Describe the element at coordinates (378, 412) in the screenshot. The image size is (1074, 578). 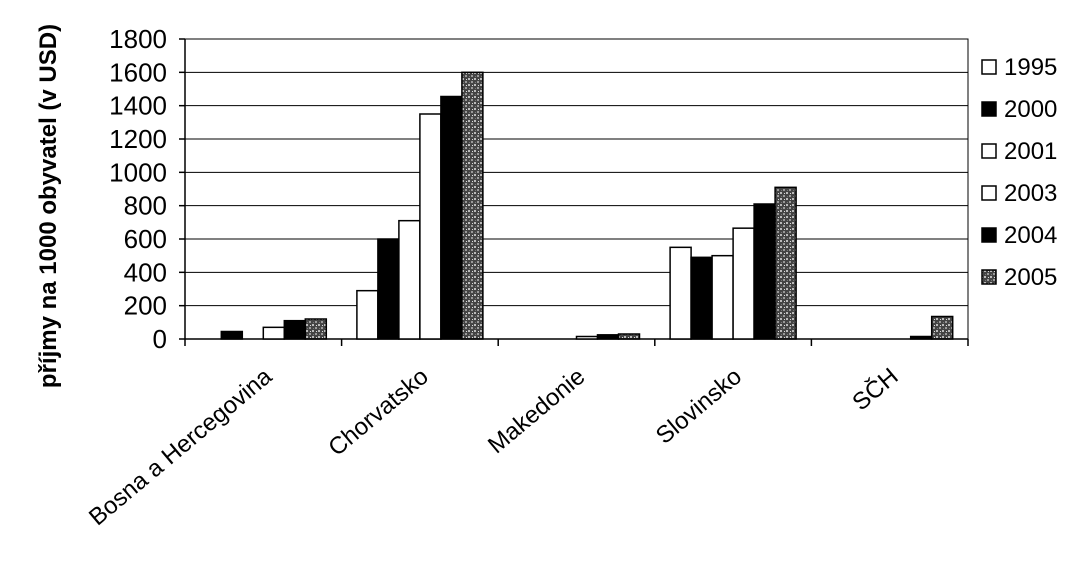
I see `x-category-label: Chorvatsko` at that location.